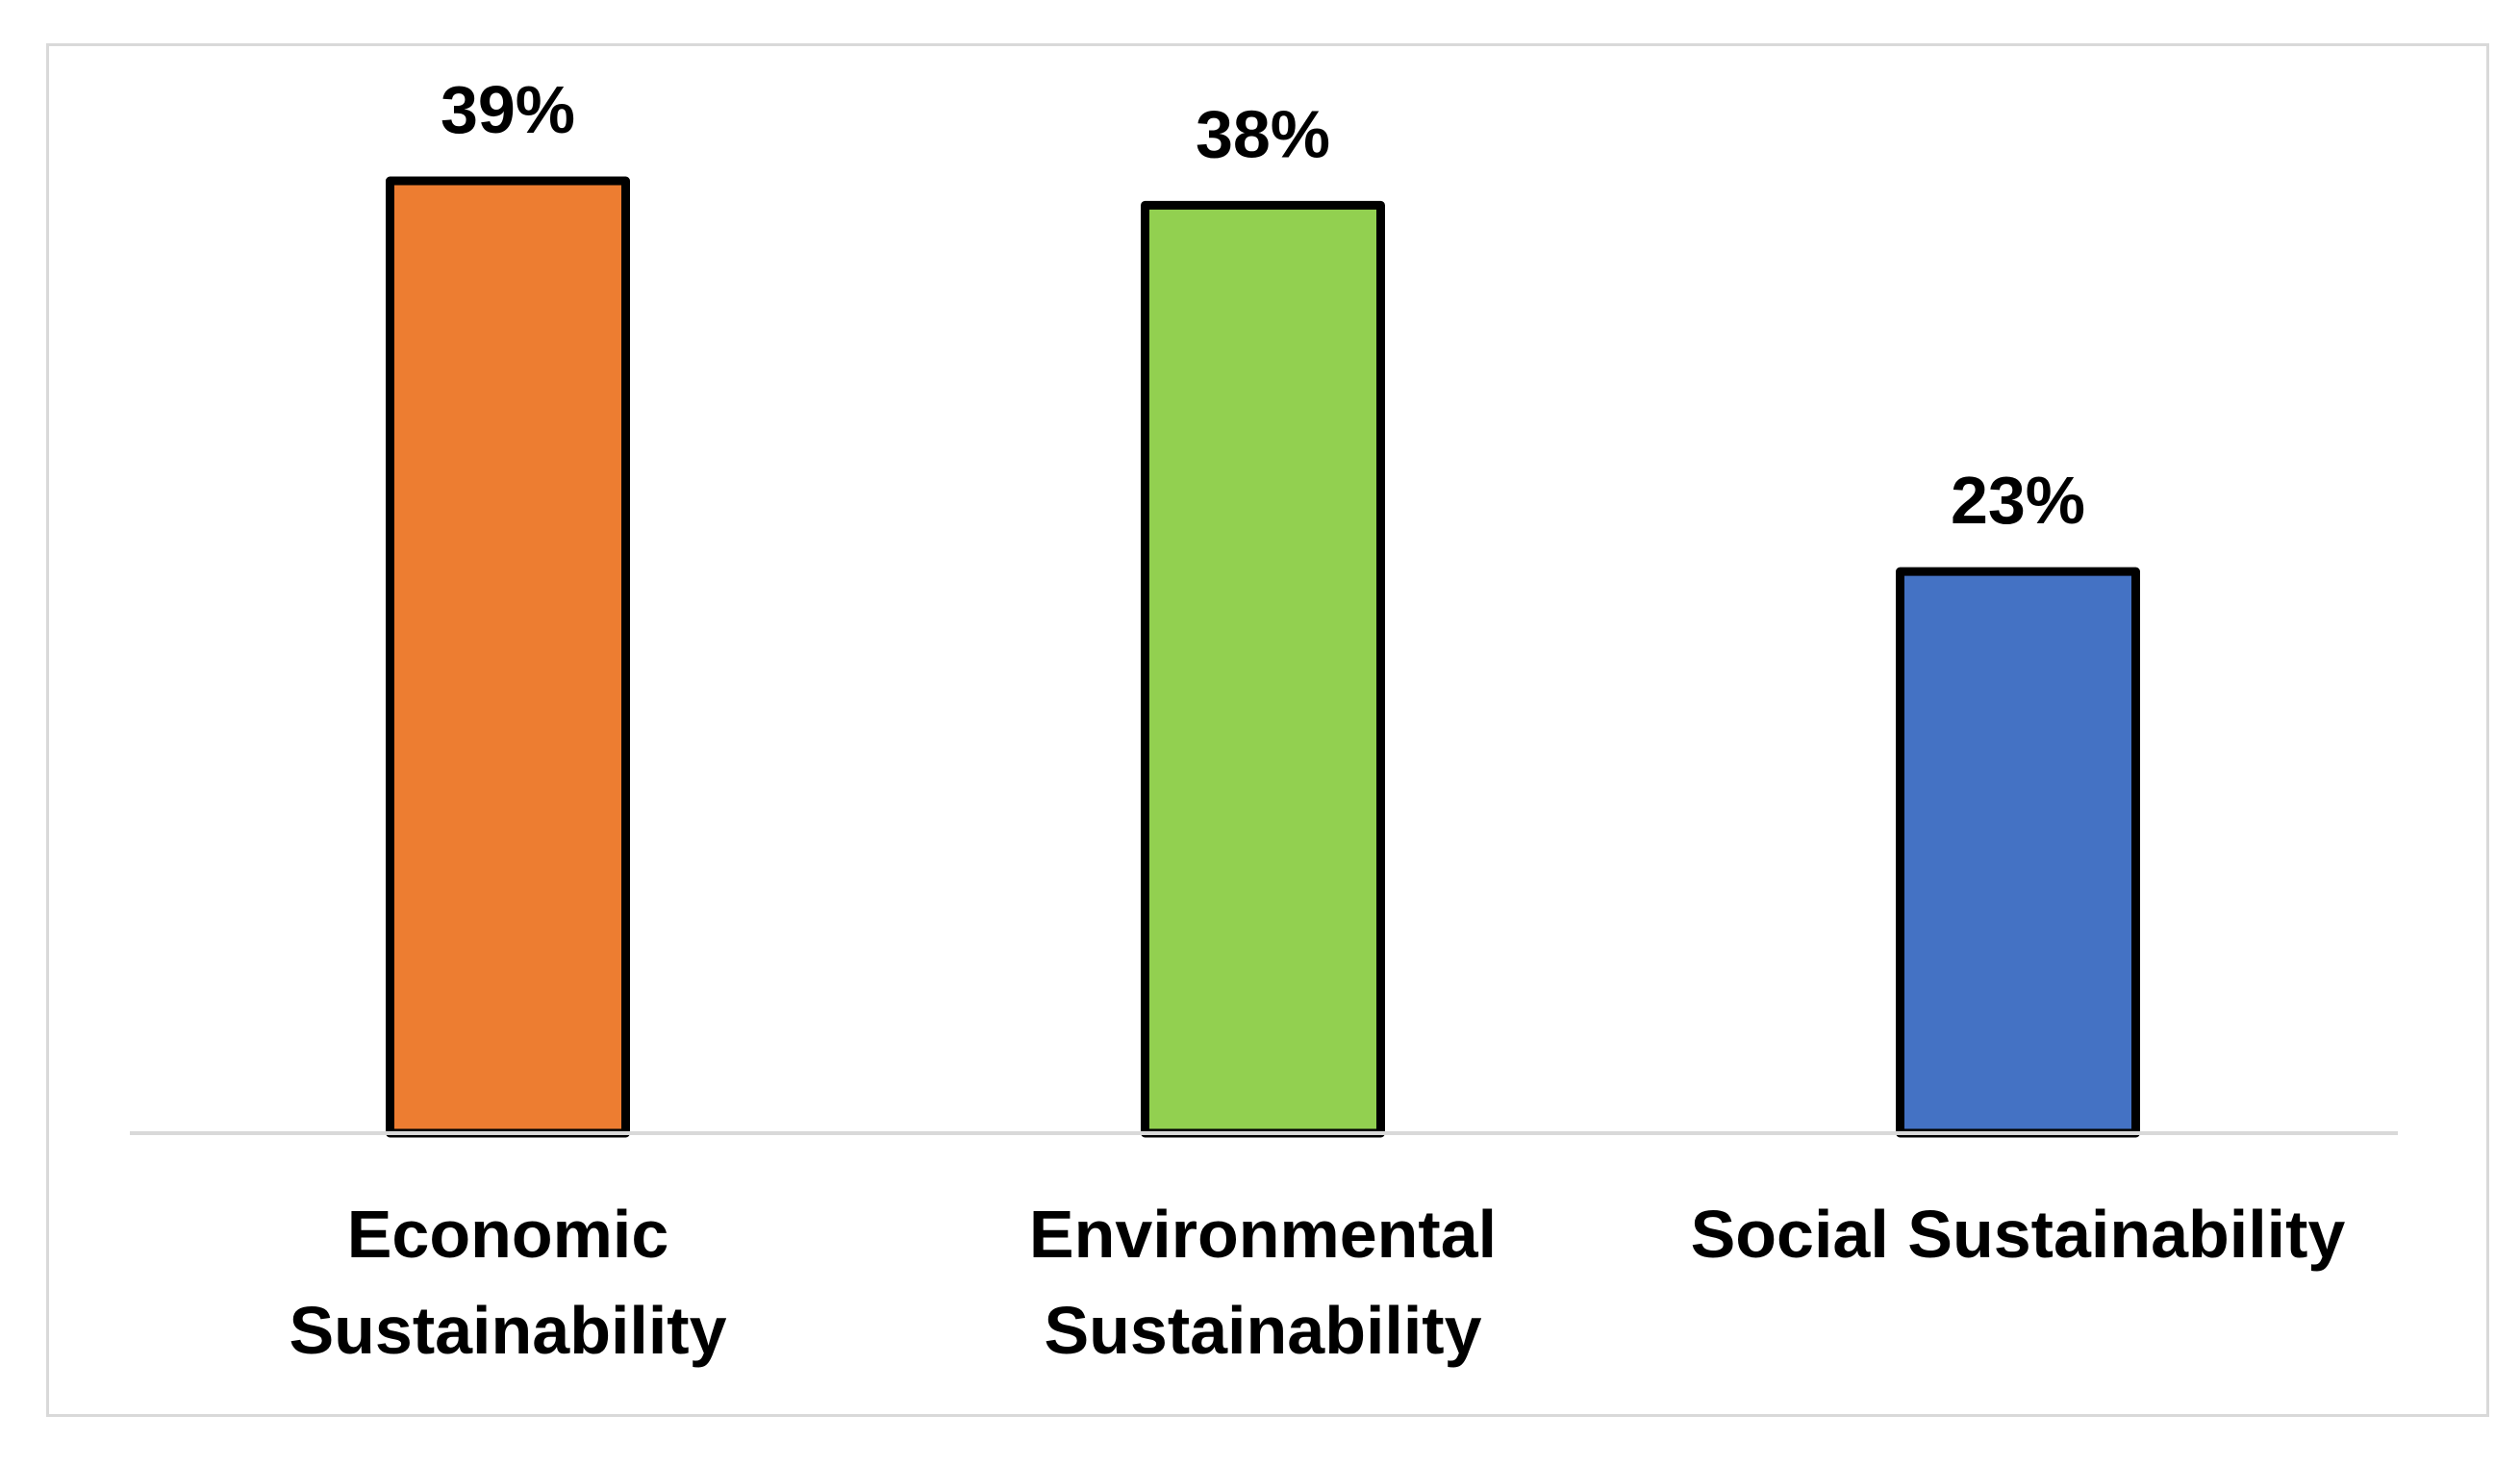 Image resolution: width=2520 pixels, height=1466 pixels. What do you see at coordinates (508, 657) in the screenshot?
I see `bar-economic-sustainability` at bounding box center [508, 657].